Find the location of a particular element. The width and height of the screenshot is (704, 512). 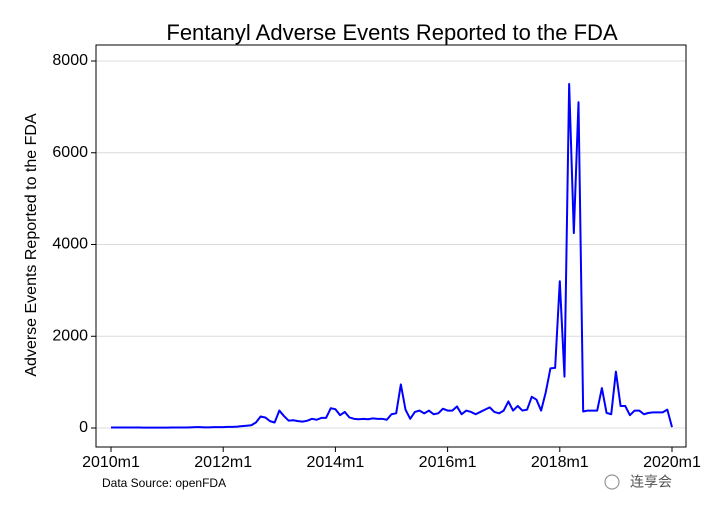

x-tick-label: 2012m1 is located at coordinates (223, 462).